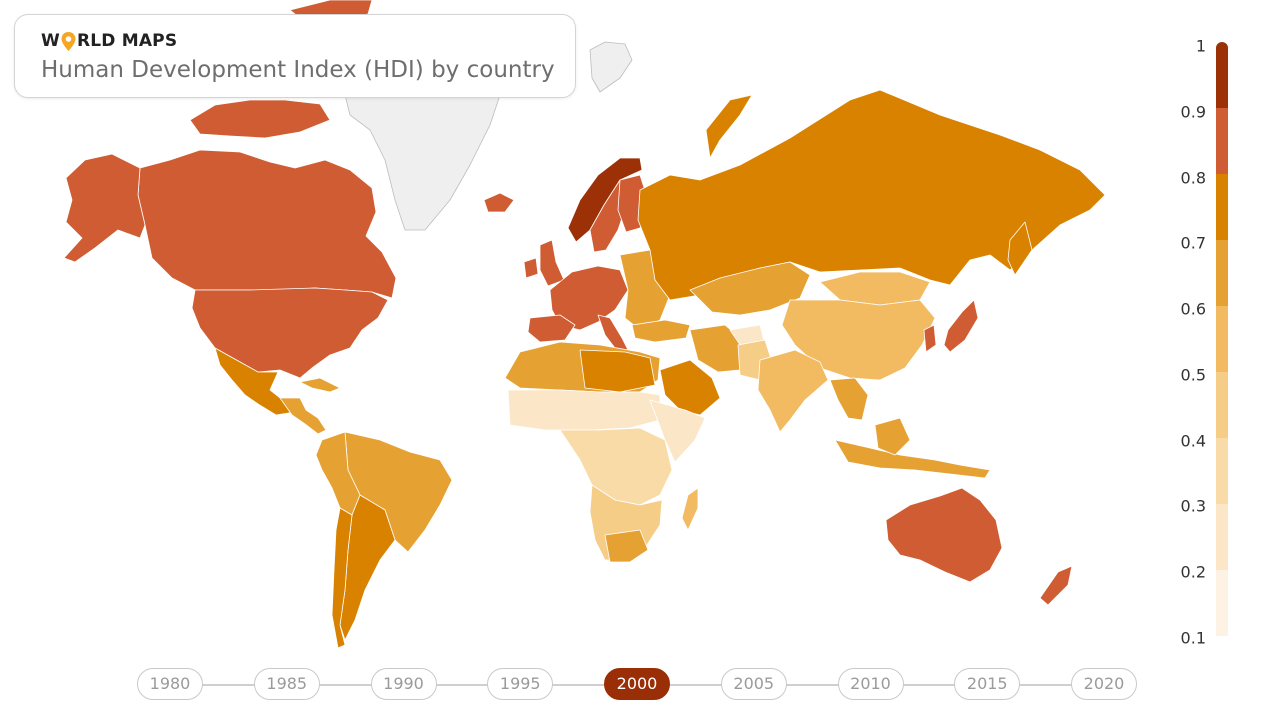  What do you see at coordinates (303, 416) in the screenshot?
I see `region-central-america` at bounding box center [303, 416].